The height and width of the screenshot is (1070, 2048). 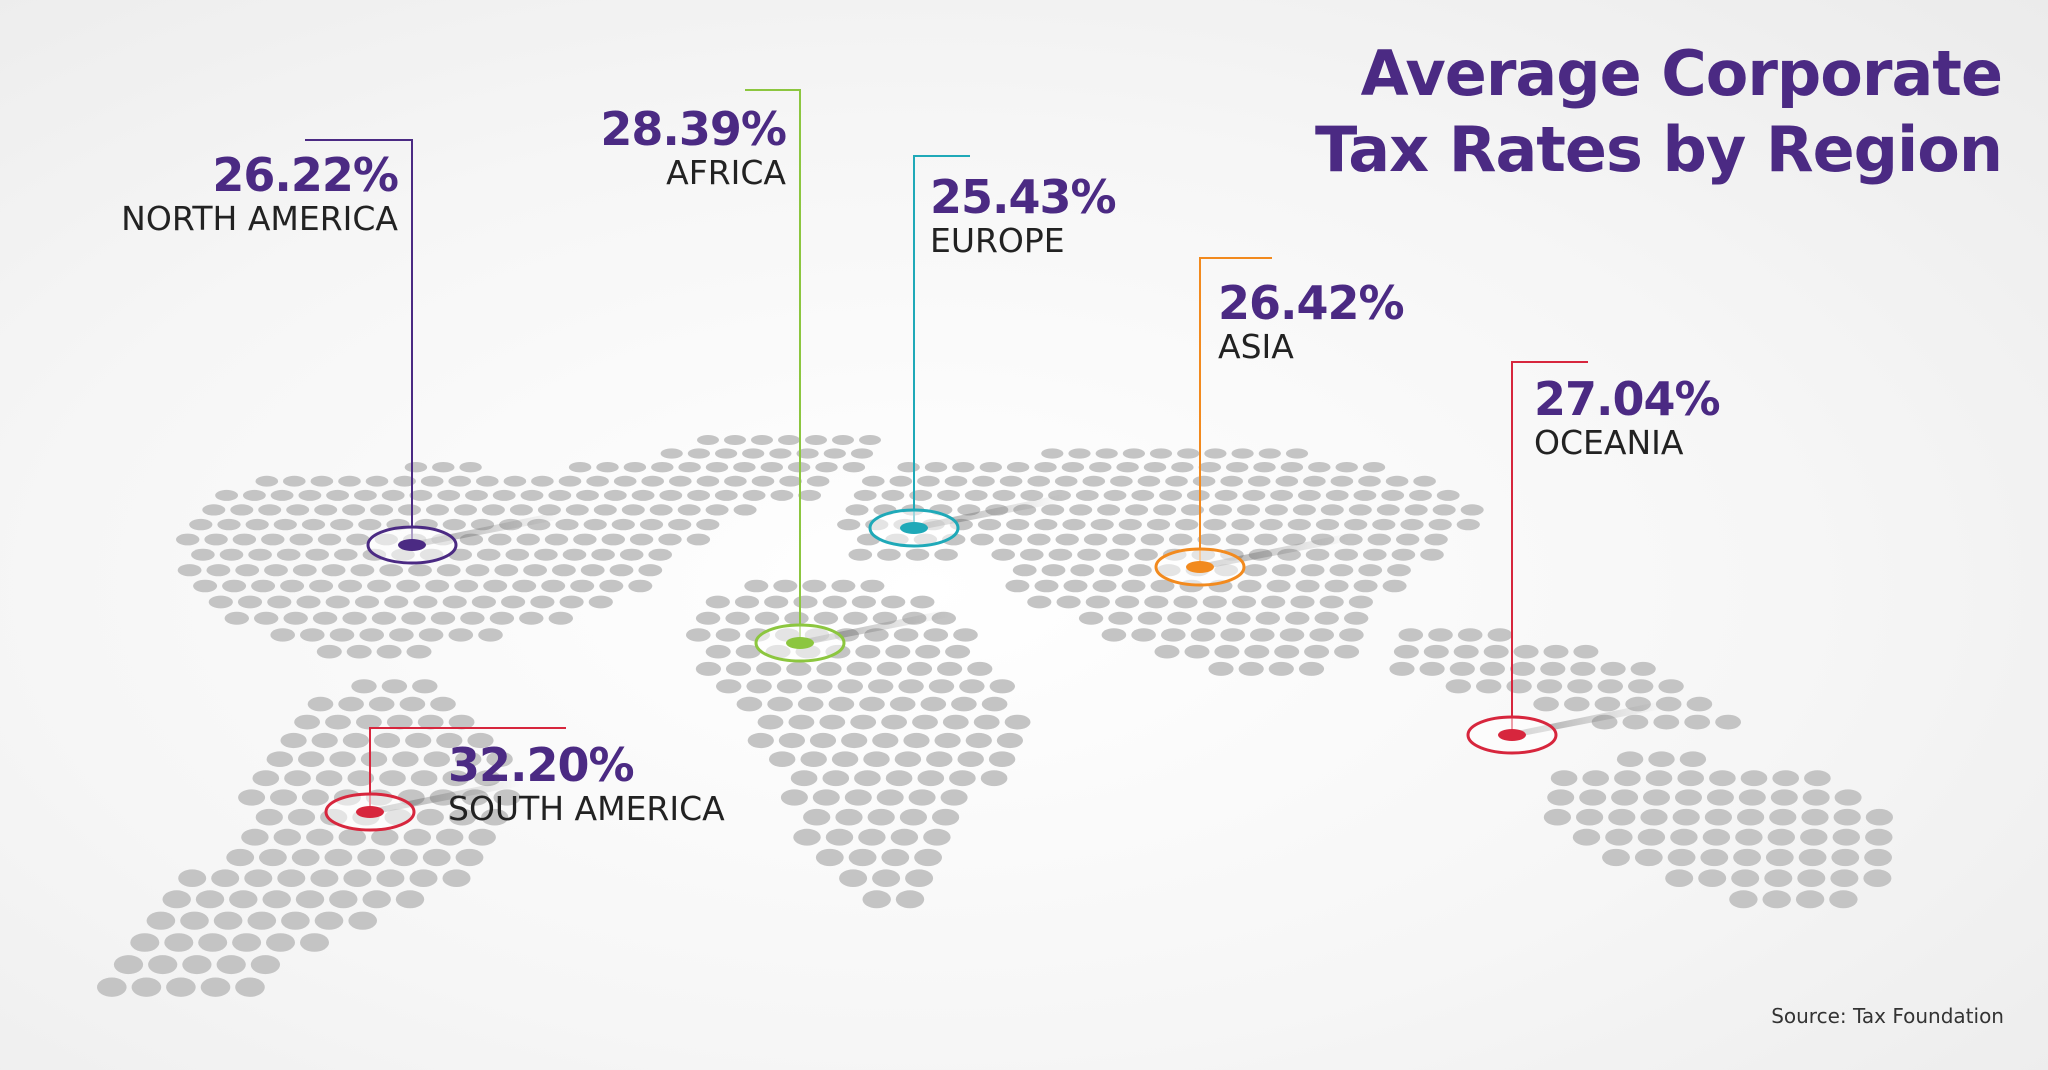 What do you see at coordinates (1311, 303) in the screenshot?
I see `value-asia: 26.42%` at bounding box center [1311, 303].